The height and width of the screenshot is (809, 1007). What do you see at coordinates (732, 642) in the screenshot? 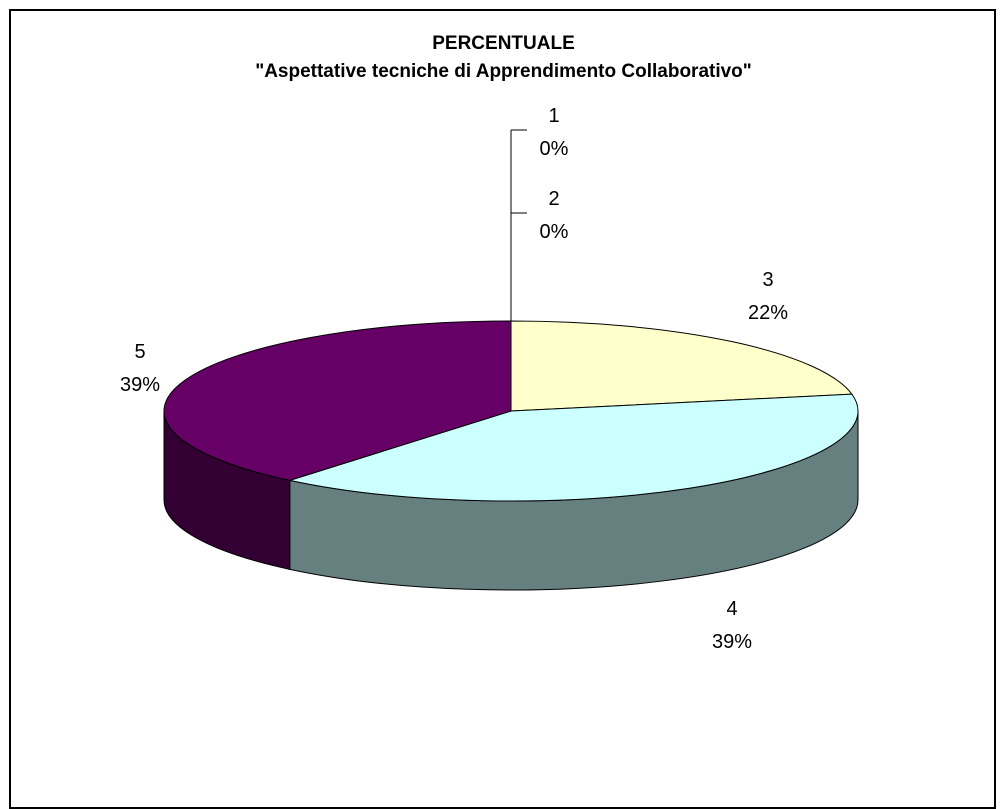
I see `slice-value-4: 39%` at bounding box center [732, 642].